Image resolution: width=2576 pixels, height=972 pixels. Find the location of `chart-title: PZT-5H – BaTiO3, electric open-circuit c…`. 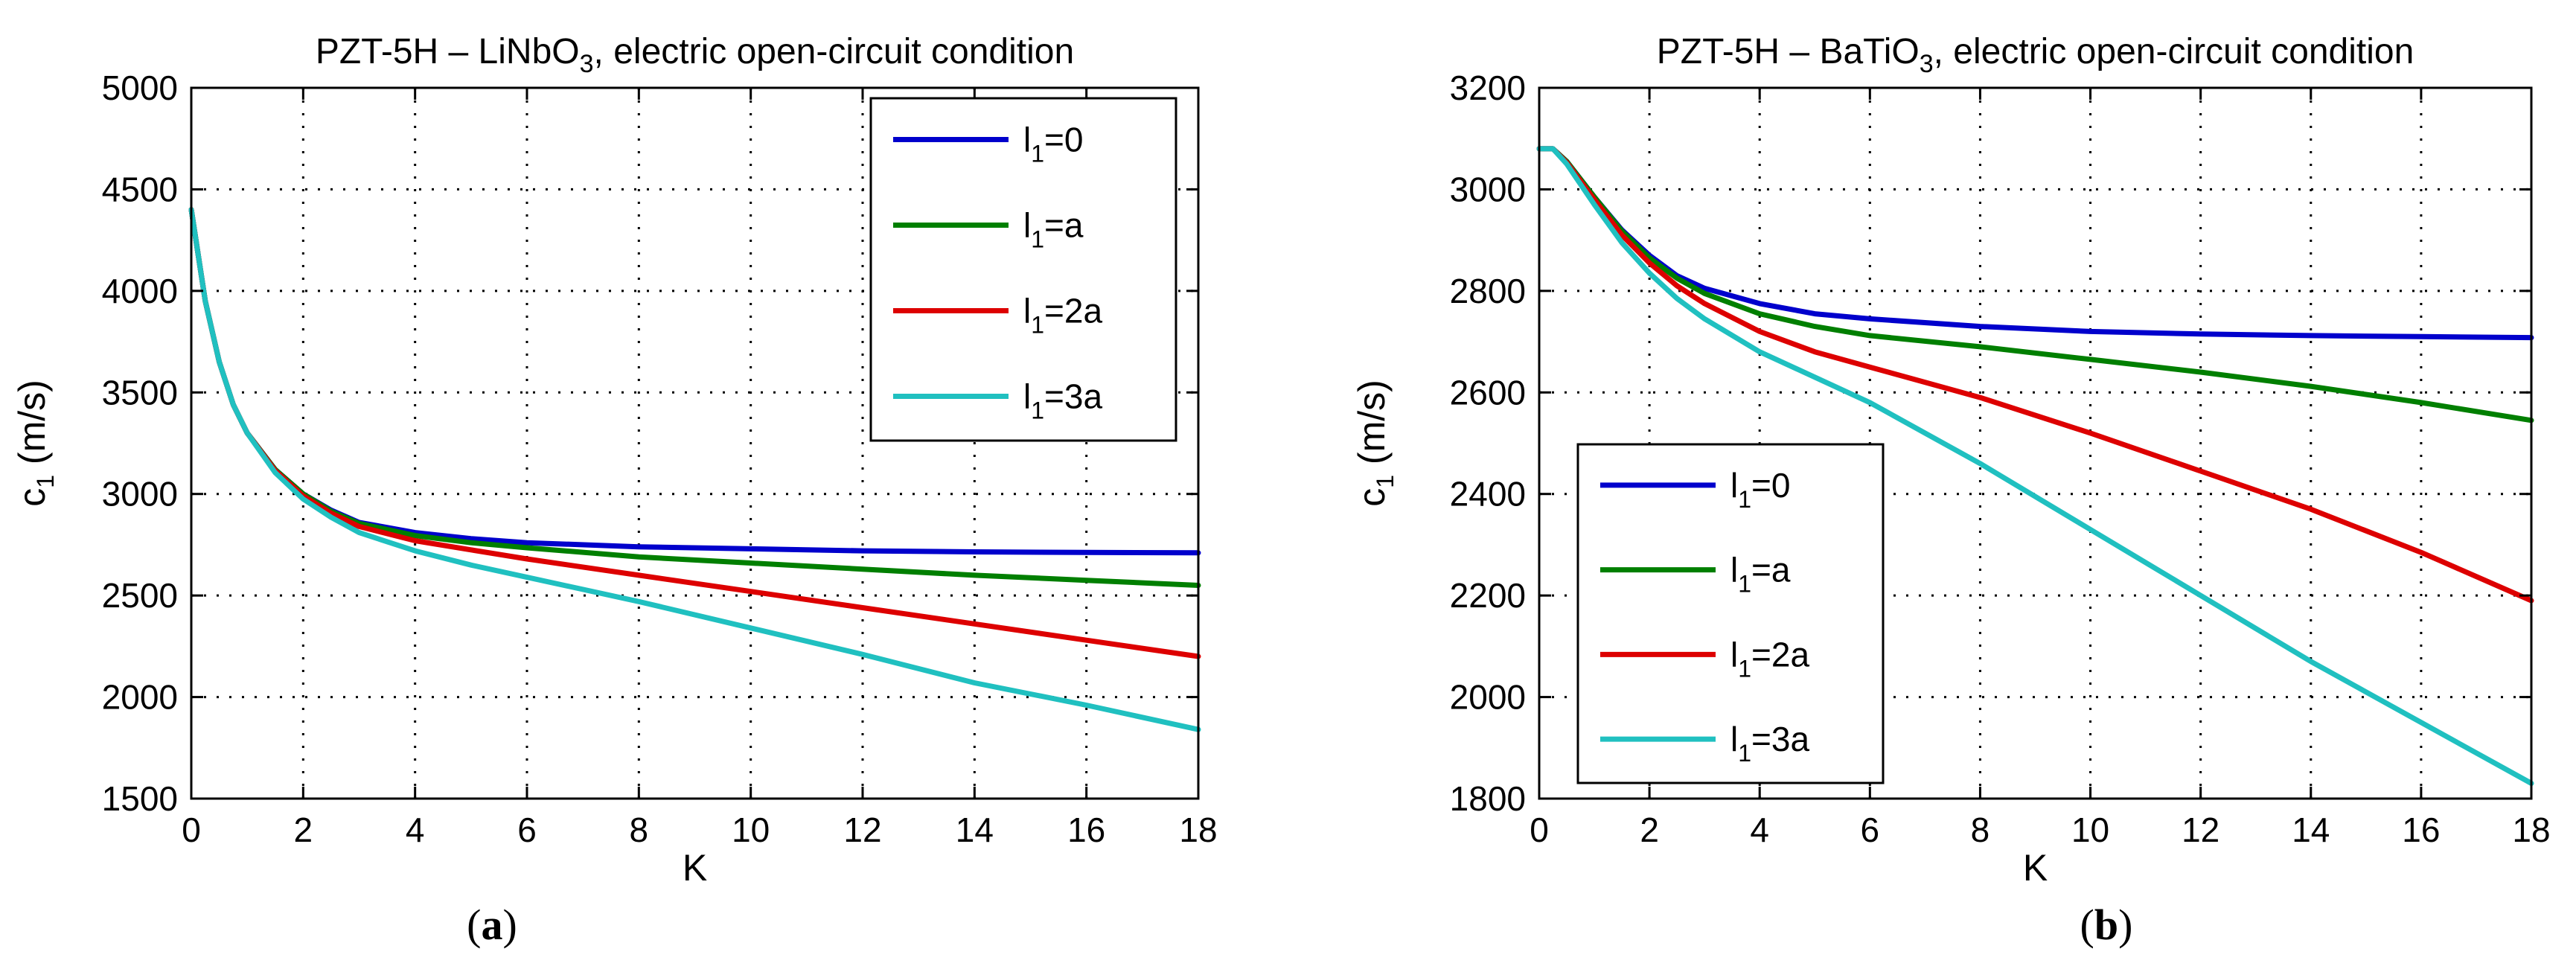

chart-title: PZT-5H – BaTiO3, electric open-circuit c… is located at coordinates (2036, 55).